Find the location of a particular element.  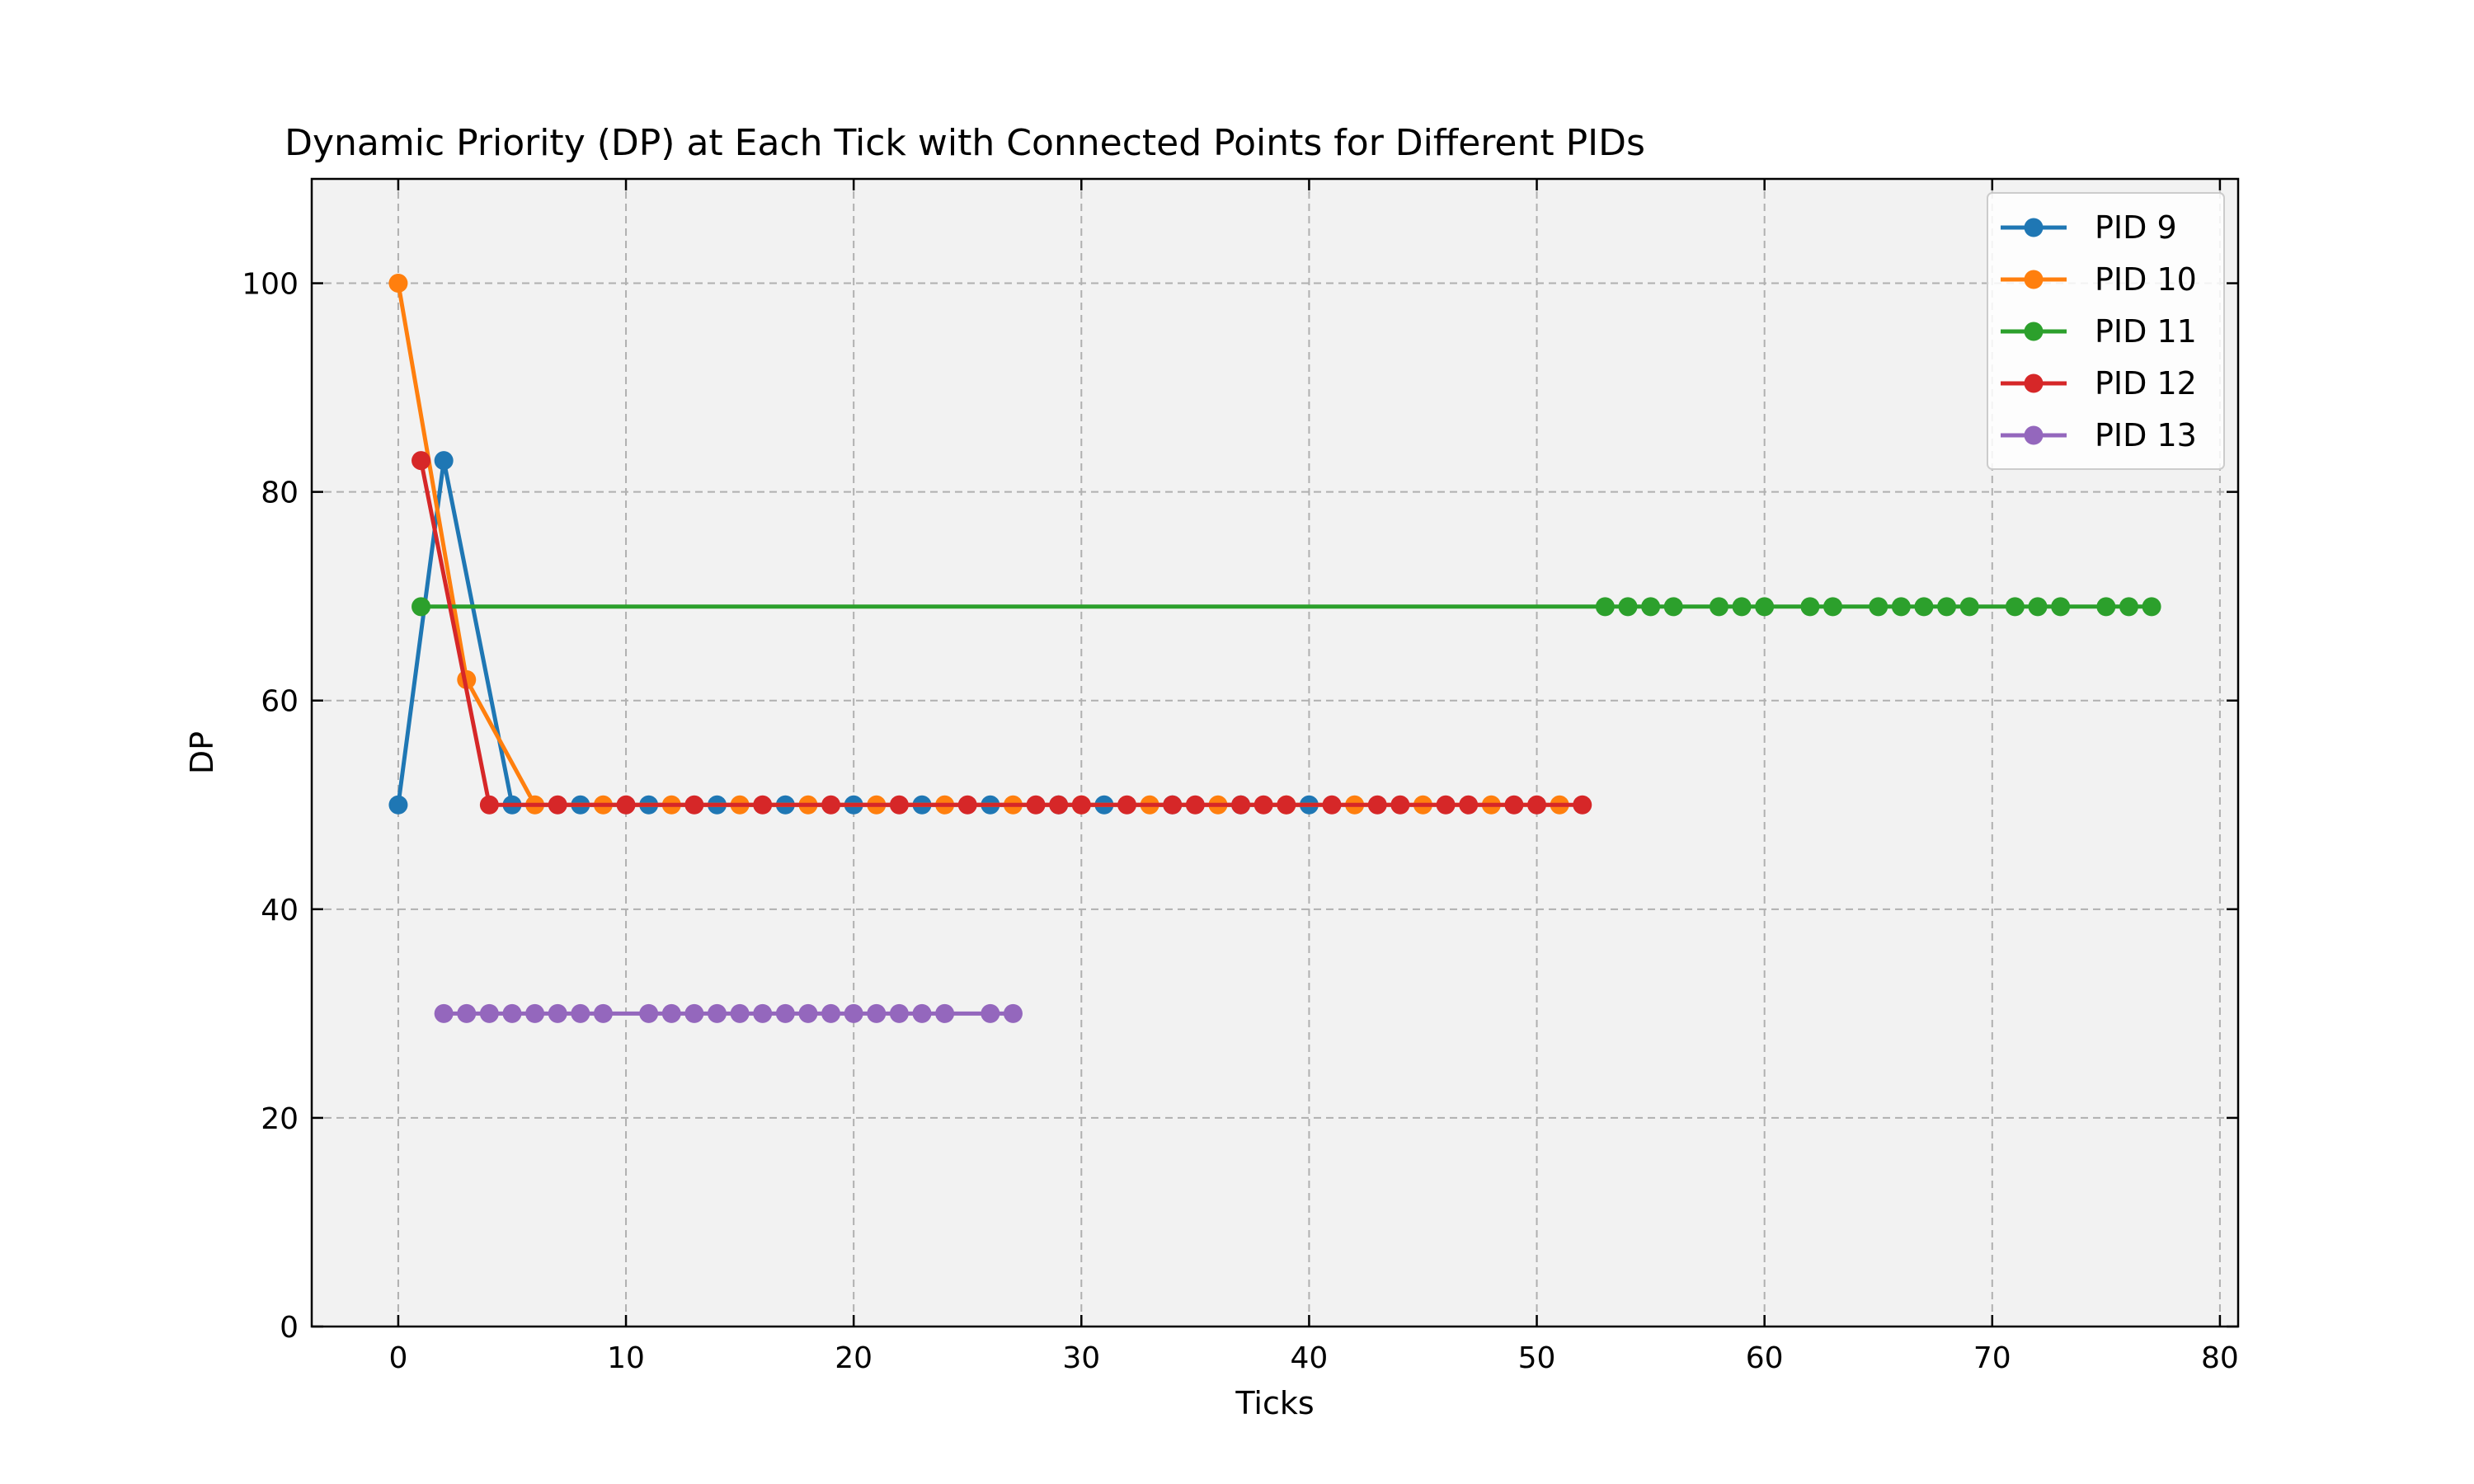

legend-item: PID 12 is located at coordinates (2099, 383).